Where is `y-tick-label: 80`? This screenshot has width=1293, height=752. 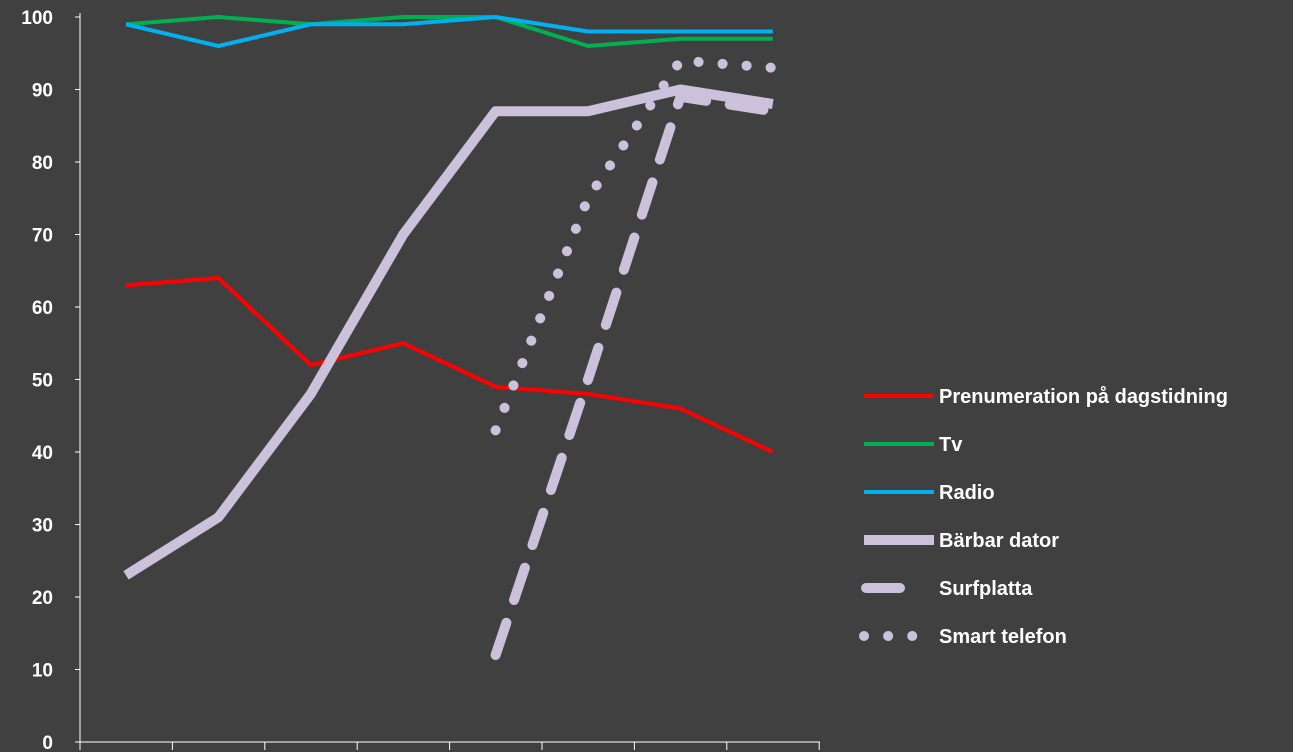
y-tick-label: 80 is located at coordinates (42, 163).